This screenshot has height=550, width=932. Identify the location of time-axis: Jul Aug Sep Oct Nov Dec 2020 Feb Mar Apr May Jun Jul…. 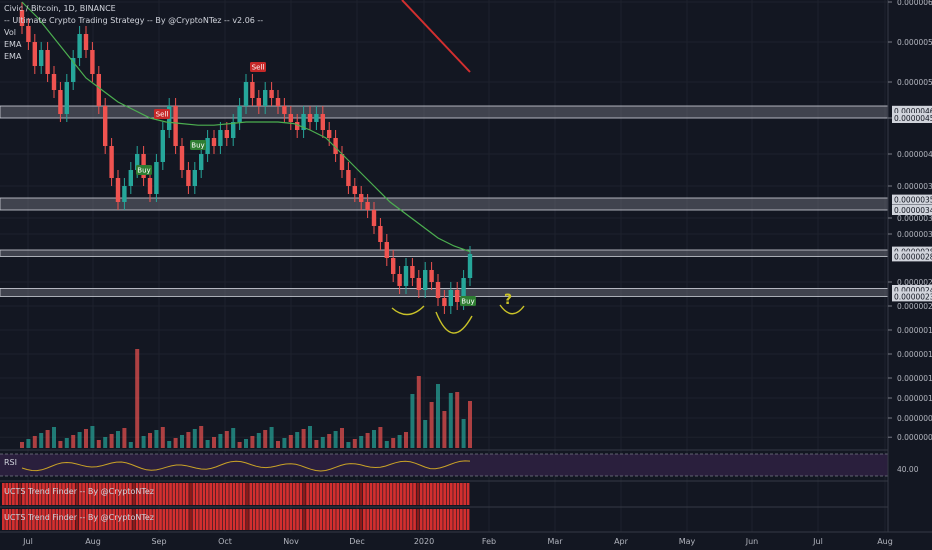
(457, 541).